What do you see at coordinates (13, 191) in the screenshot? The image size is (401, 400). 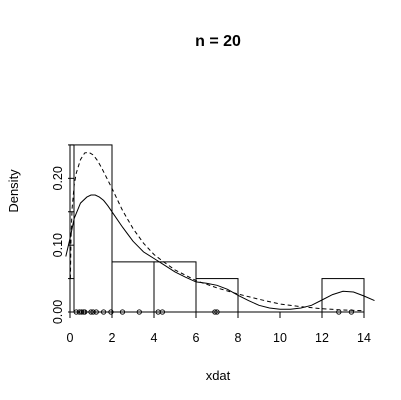 I see `y-axis-label: Density` at bounding box center [13, 191].